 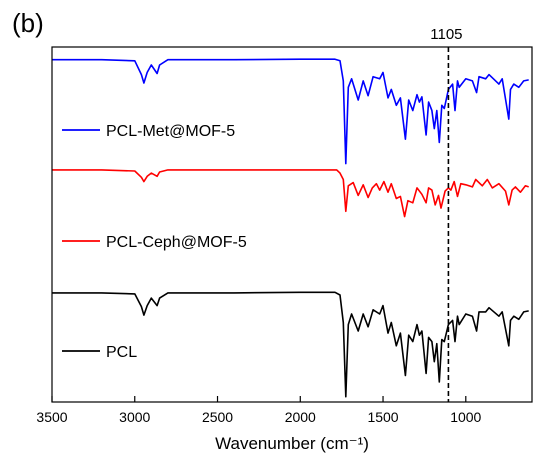 I want to click on legend-label-pcl-ceph-mof-5: PCL-Ceph@MOF-5, so click(x=176, y=242).